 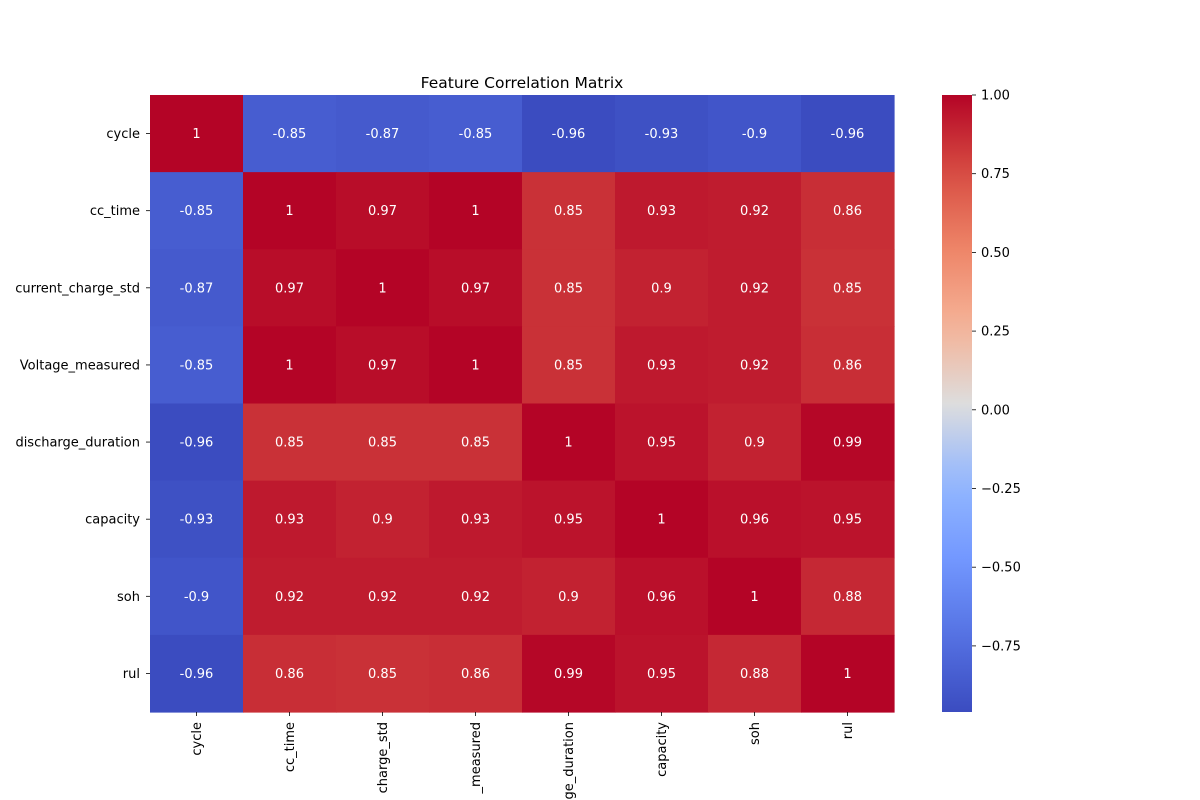 I want to click on cell-annotation: 0.86, so click(x=289, y=674).